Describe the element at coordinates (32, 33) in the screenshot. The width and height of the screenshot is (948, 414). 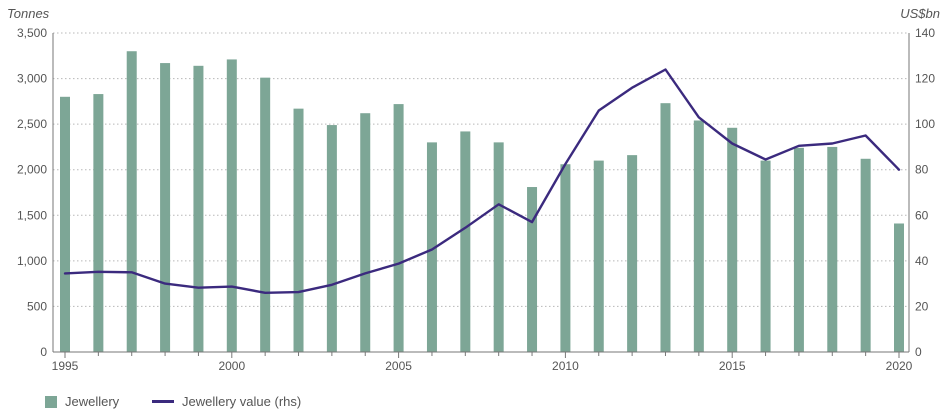
I see `left-axis-tick-label: 3,500` at that location.